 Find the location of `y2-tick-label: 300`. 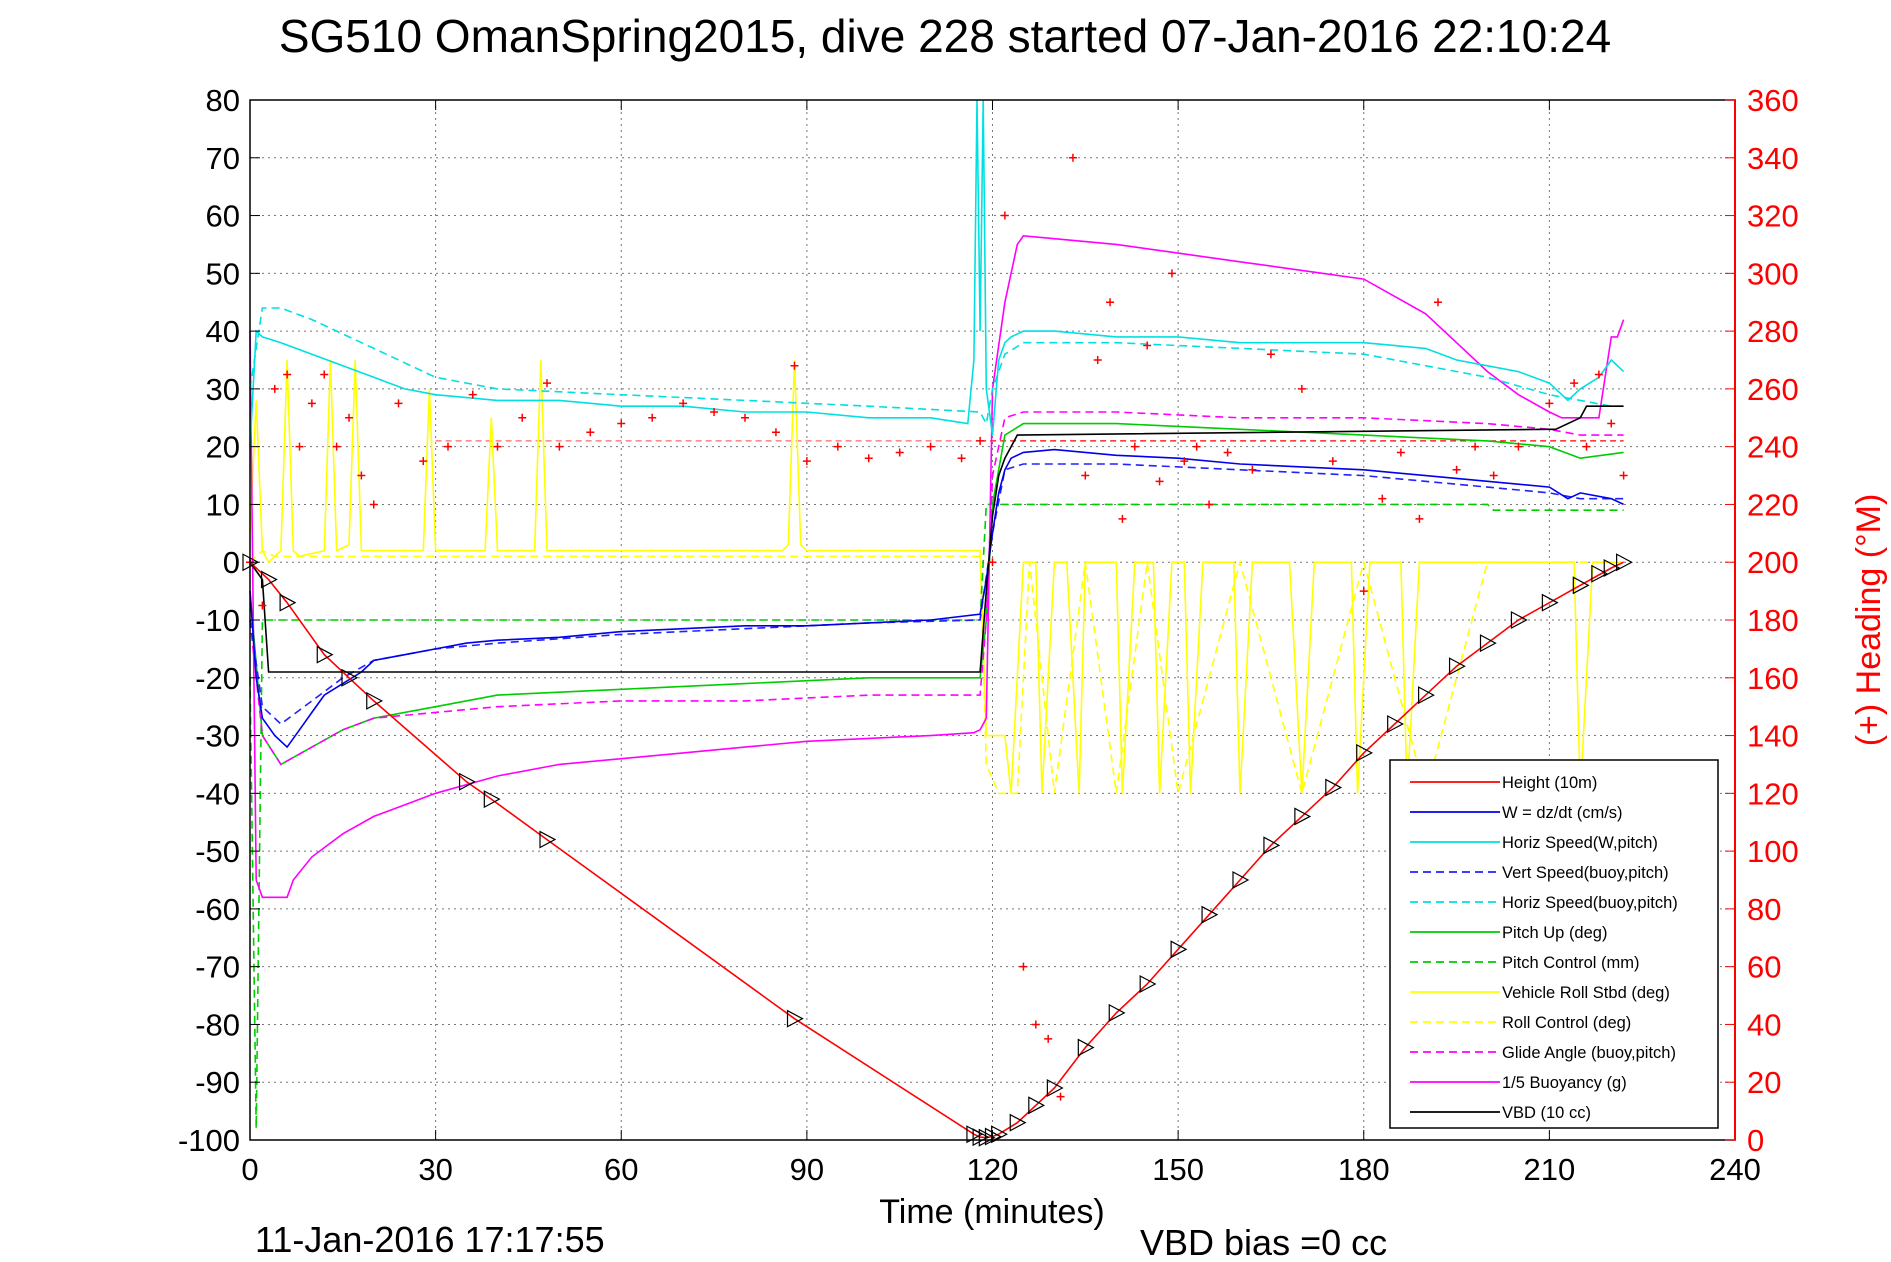

y2-tick-label: 300 is located at coordinates (1773, 273).